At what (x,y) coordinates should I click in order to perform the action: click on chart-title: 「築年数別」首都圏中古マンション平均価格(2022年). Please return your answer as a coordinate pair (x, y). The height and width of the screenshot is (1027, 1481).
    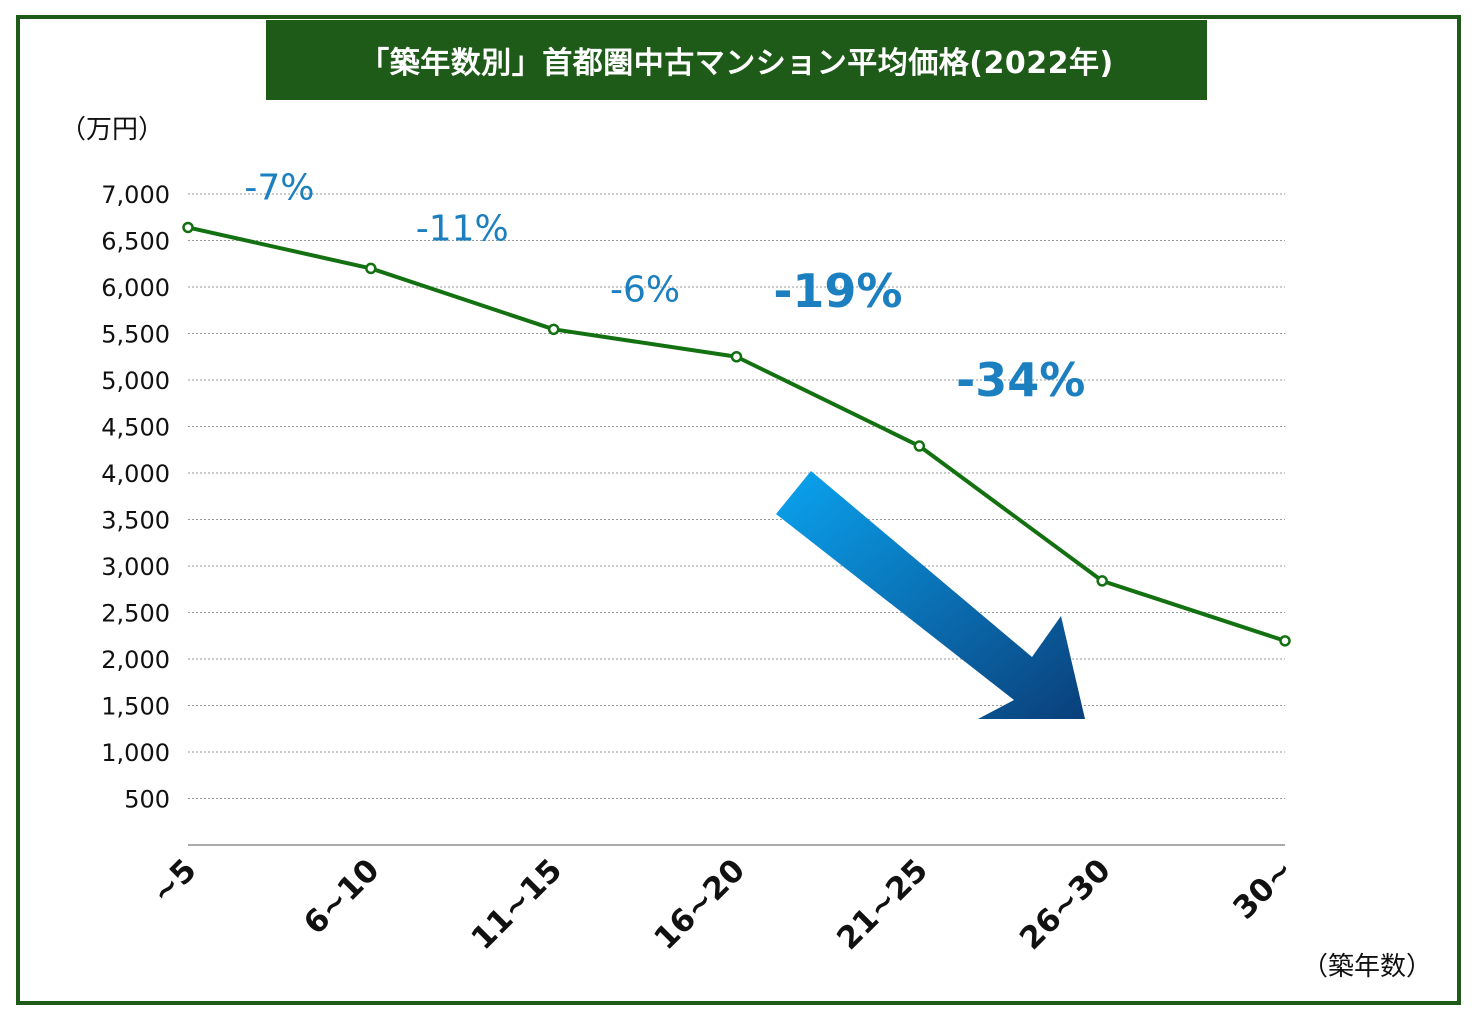
    Looking at the image, I should click on (736, 60).